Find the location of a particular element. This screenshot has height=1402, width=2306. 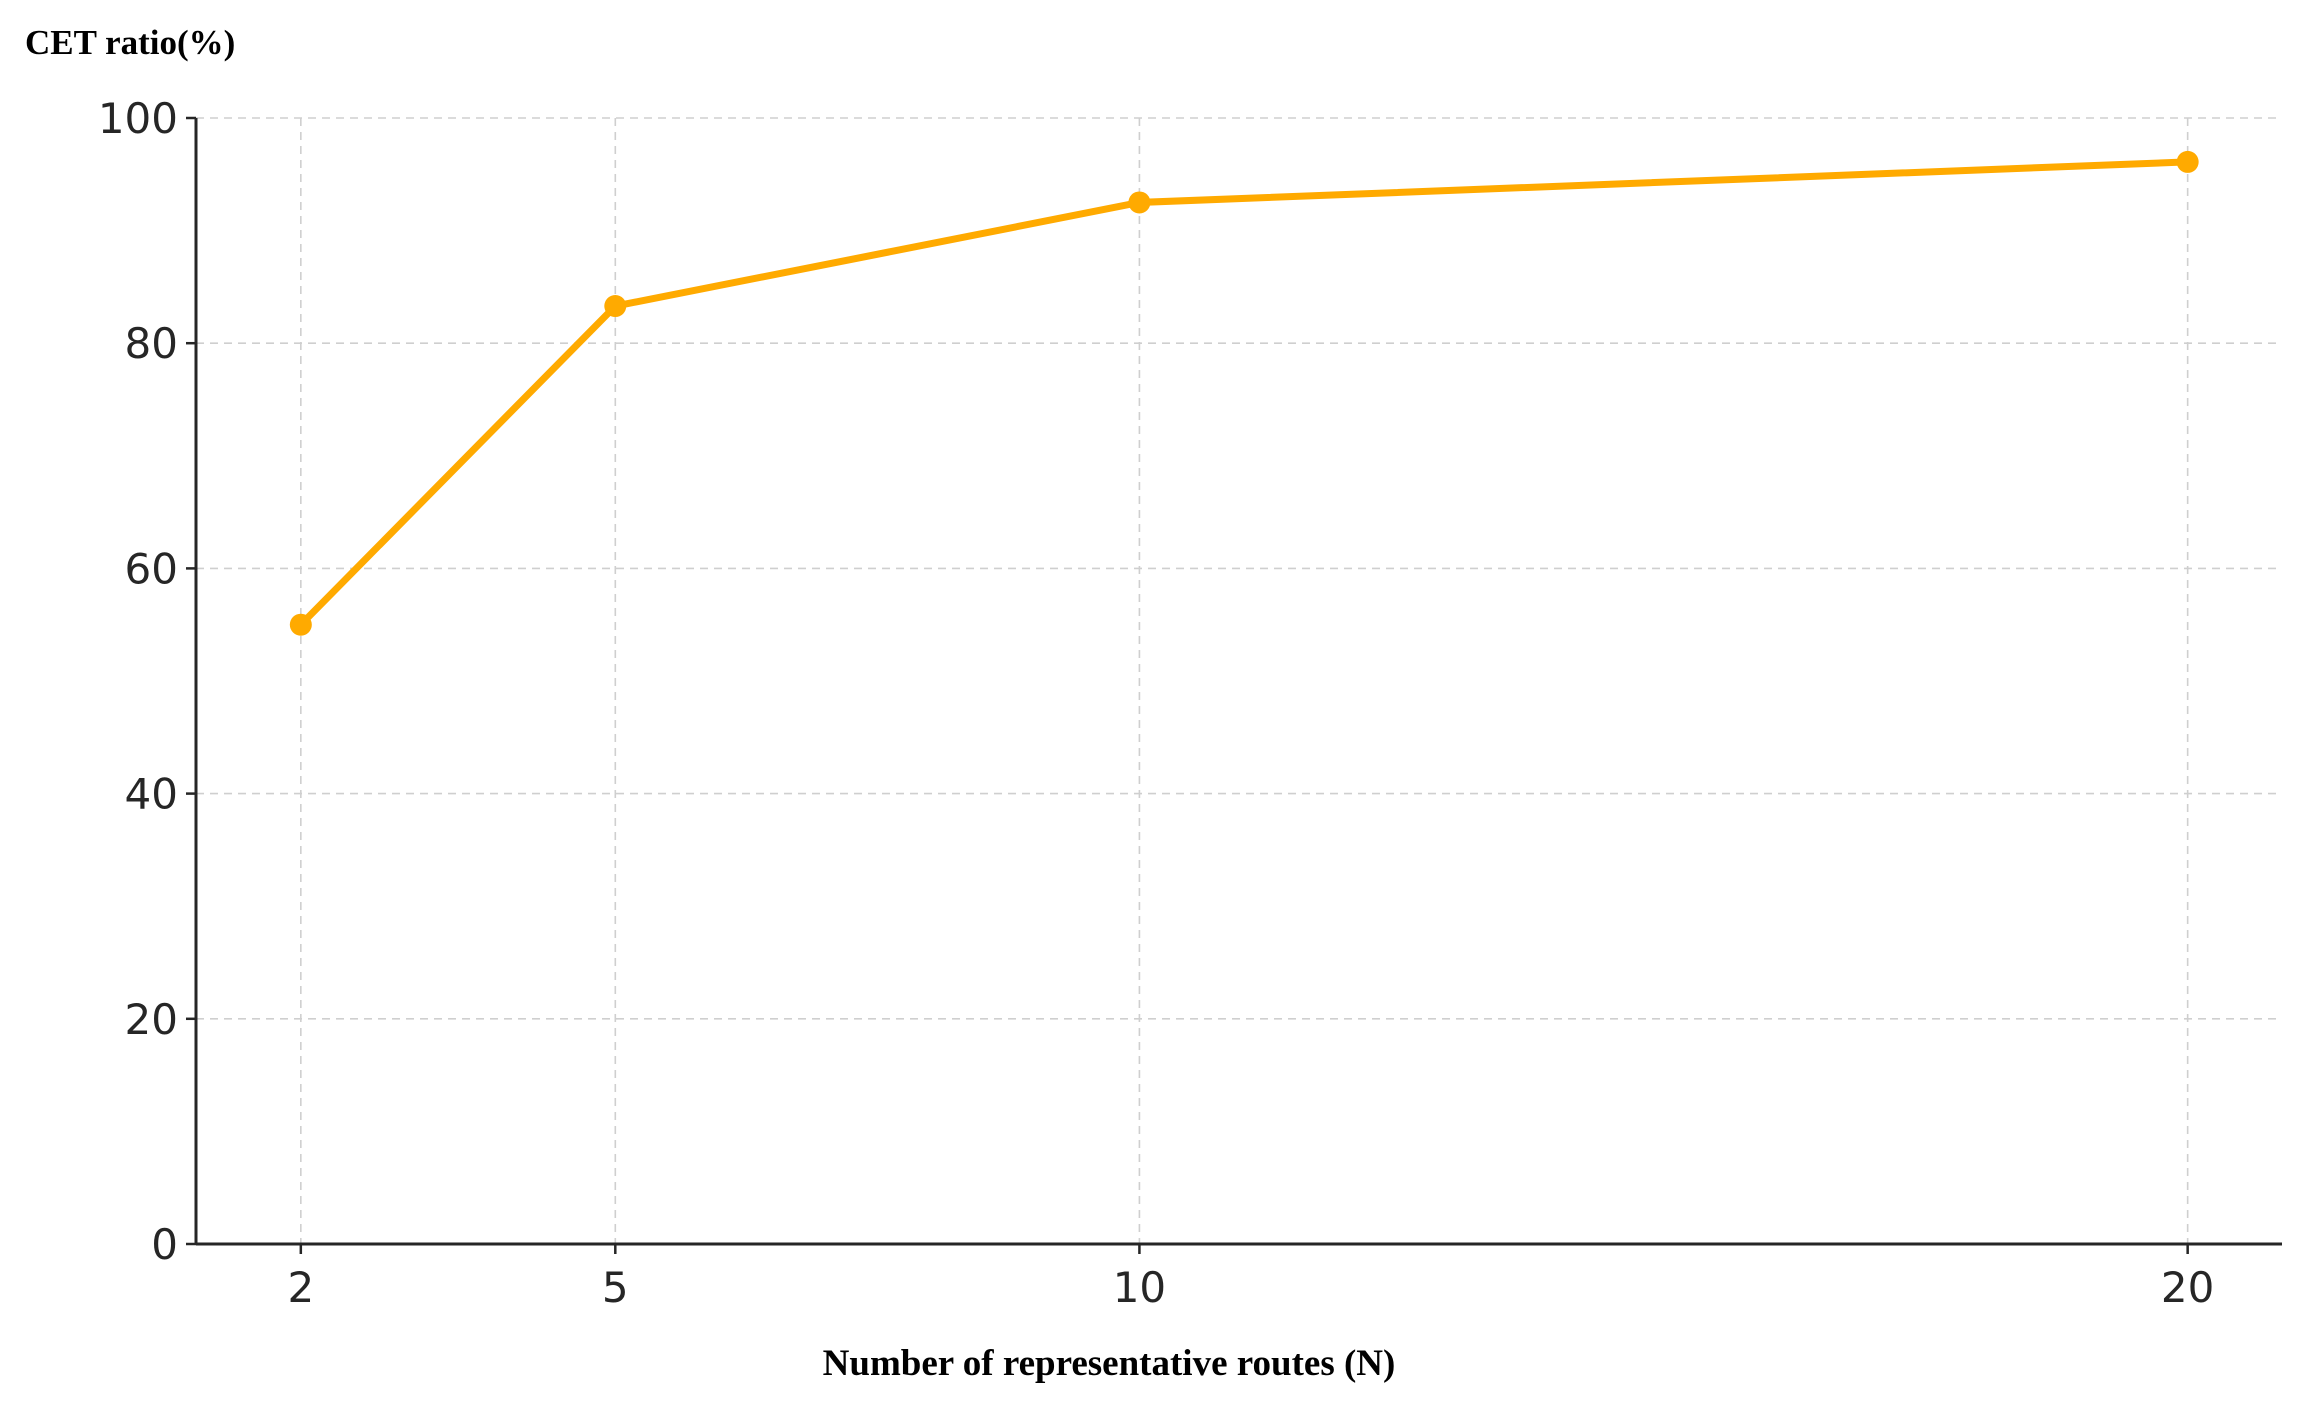

y-tick-label: 60 is located at coordinates (151, 568).